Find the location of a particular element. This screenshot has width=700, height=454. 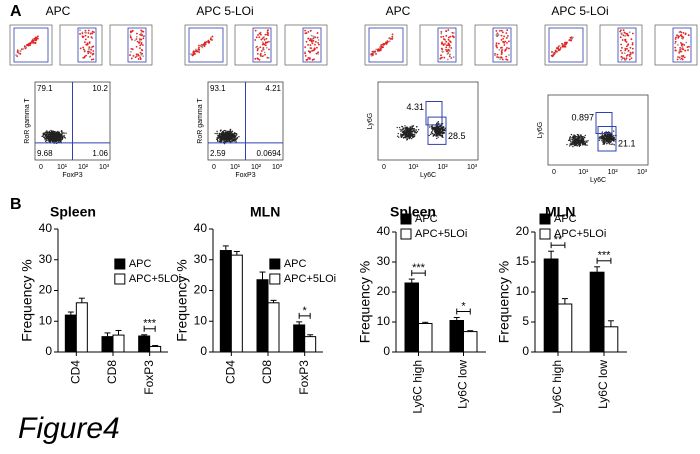

x-tick-label: 0 is located at coordinates (384, 167).